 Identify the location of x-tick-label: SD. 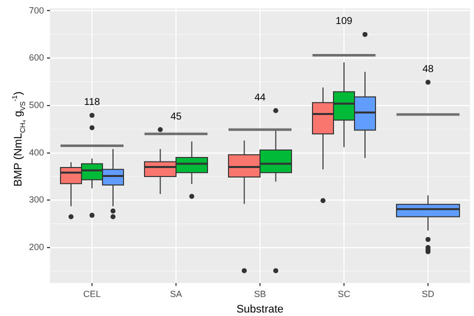
(428, 293).